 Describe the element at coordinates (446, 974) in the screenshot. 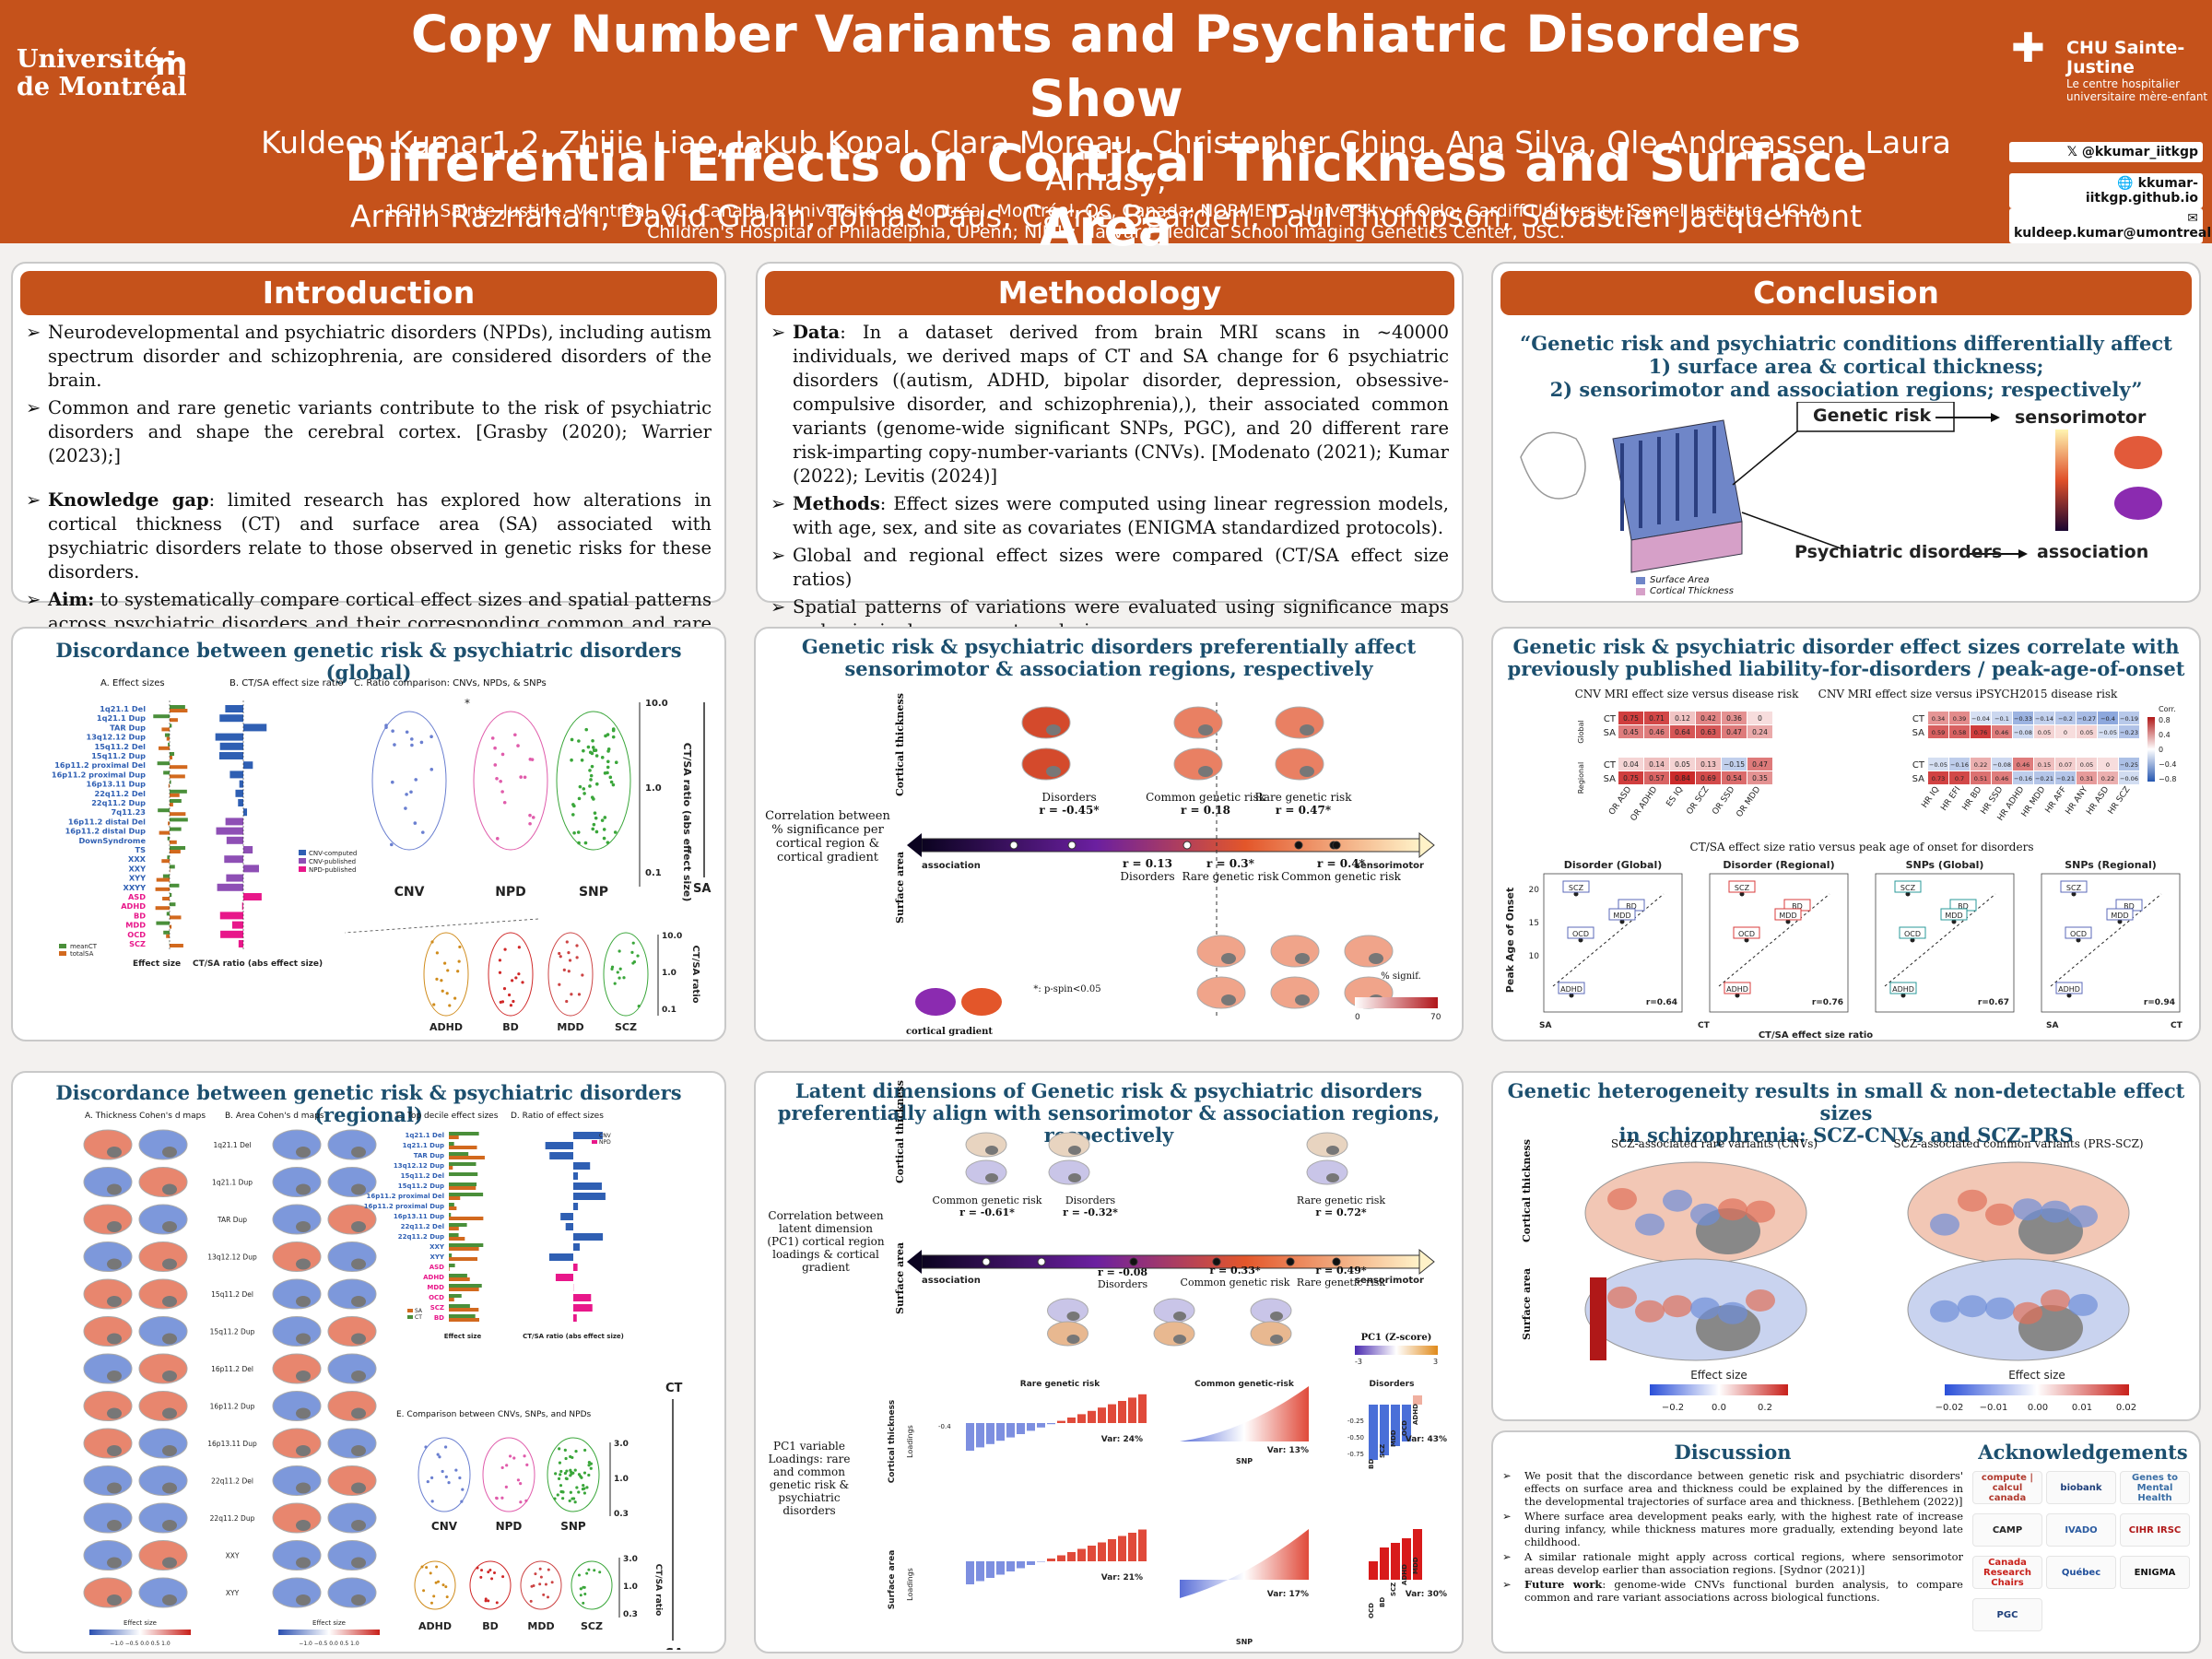

I see `violin-outline` at that location.